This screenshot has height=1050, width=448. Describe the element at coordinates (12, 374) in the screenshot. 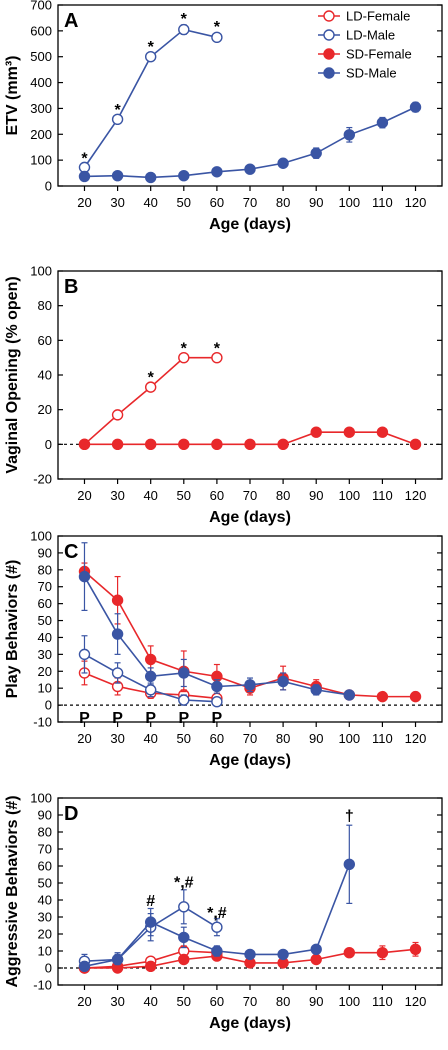

I see `y-axis-title: Vaginal Opening (% open)` at that location.